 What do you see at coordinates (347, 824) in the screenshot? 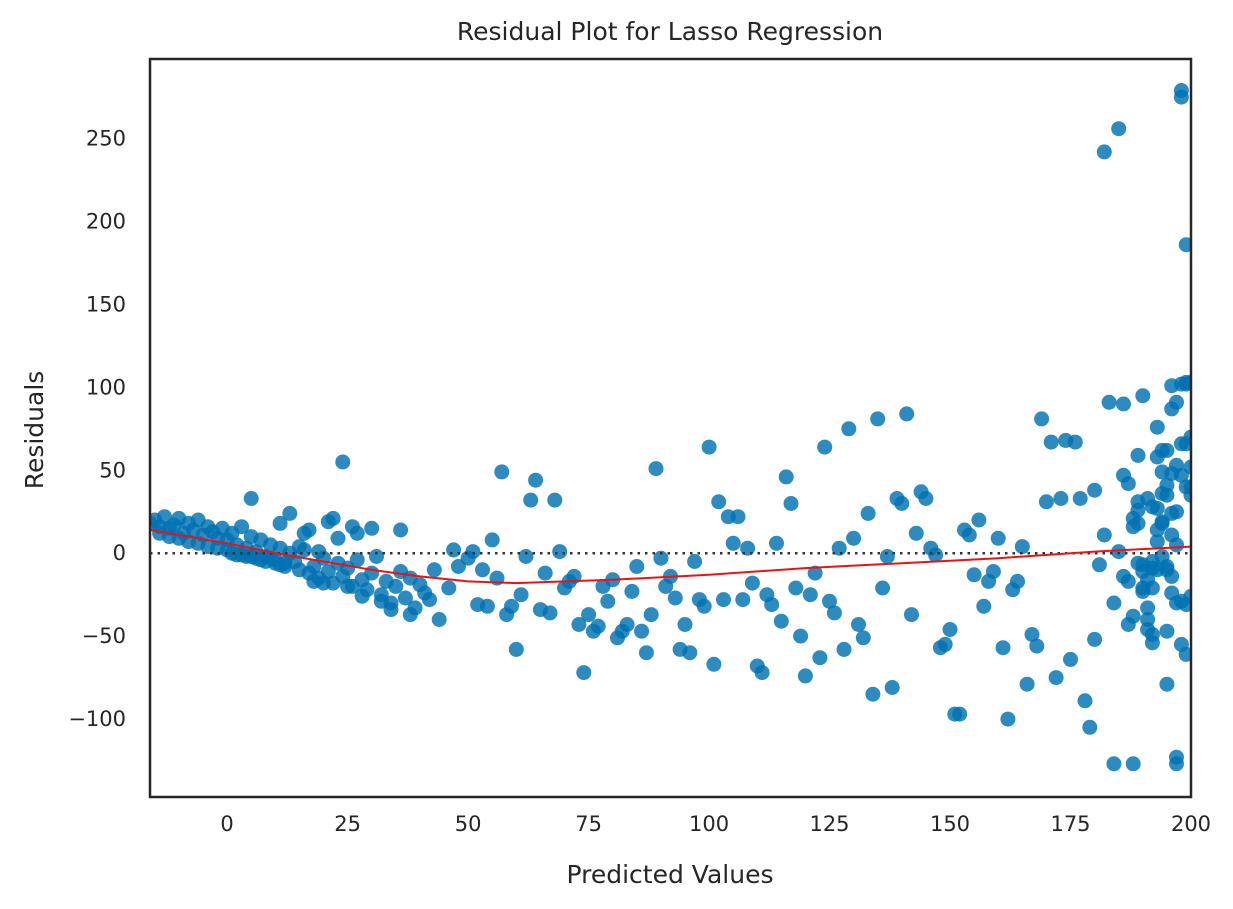
I see `x-tick-label: 25` at bounding box center [347, 824].